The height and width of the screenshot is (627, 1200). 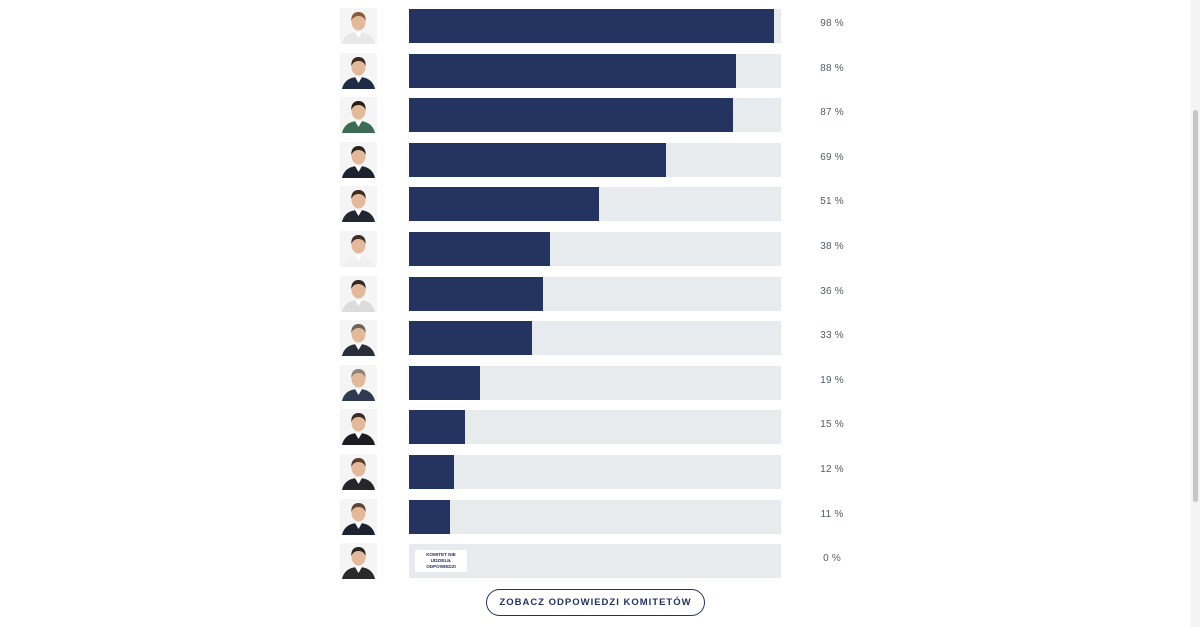 I want to click on data-label: 36 %, so click(x=832, y=291).